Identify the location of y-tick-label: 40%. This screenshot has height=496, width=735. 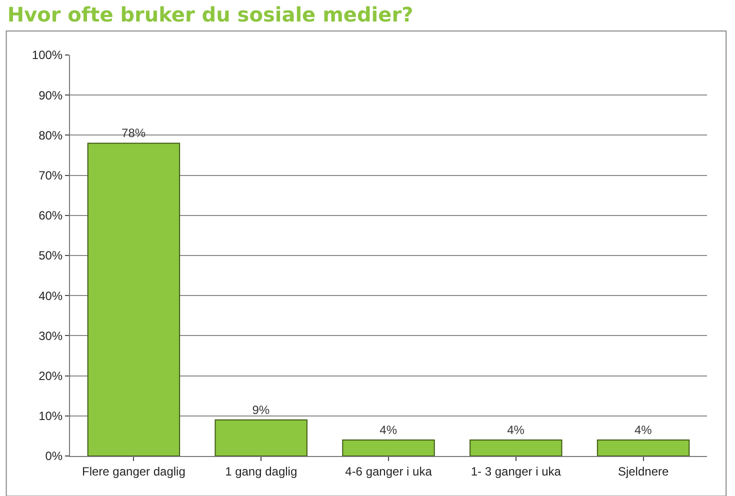
(50, 295).